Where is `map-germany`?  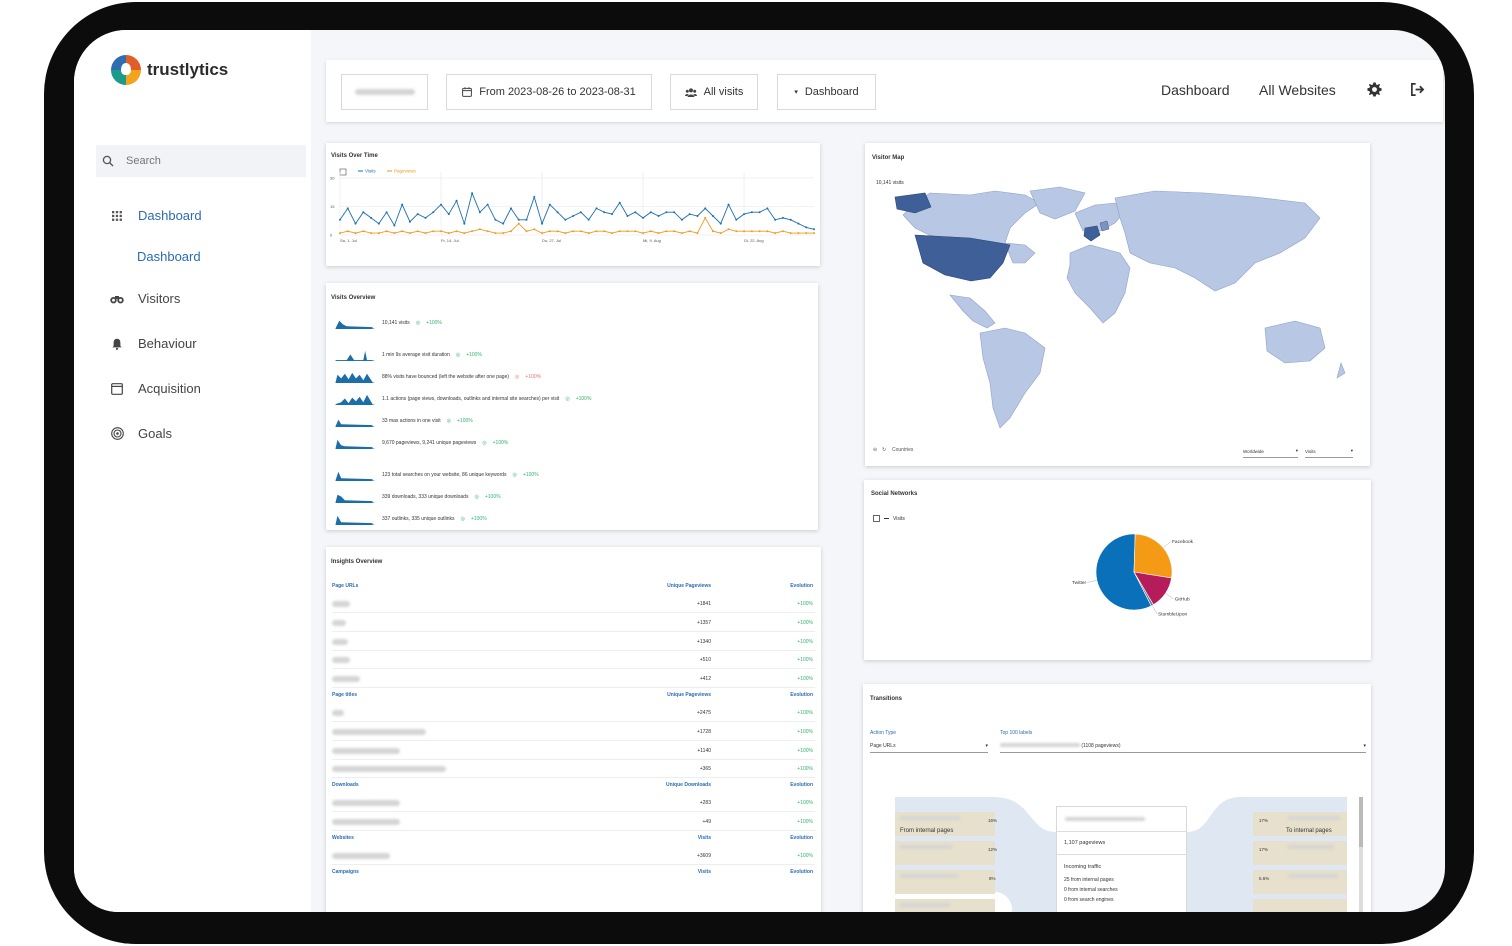 map-germany is located at coordinates (1104, 226).